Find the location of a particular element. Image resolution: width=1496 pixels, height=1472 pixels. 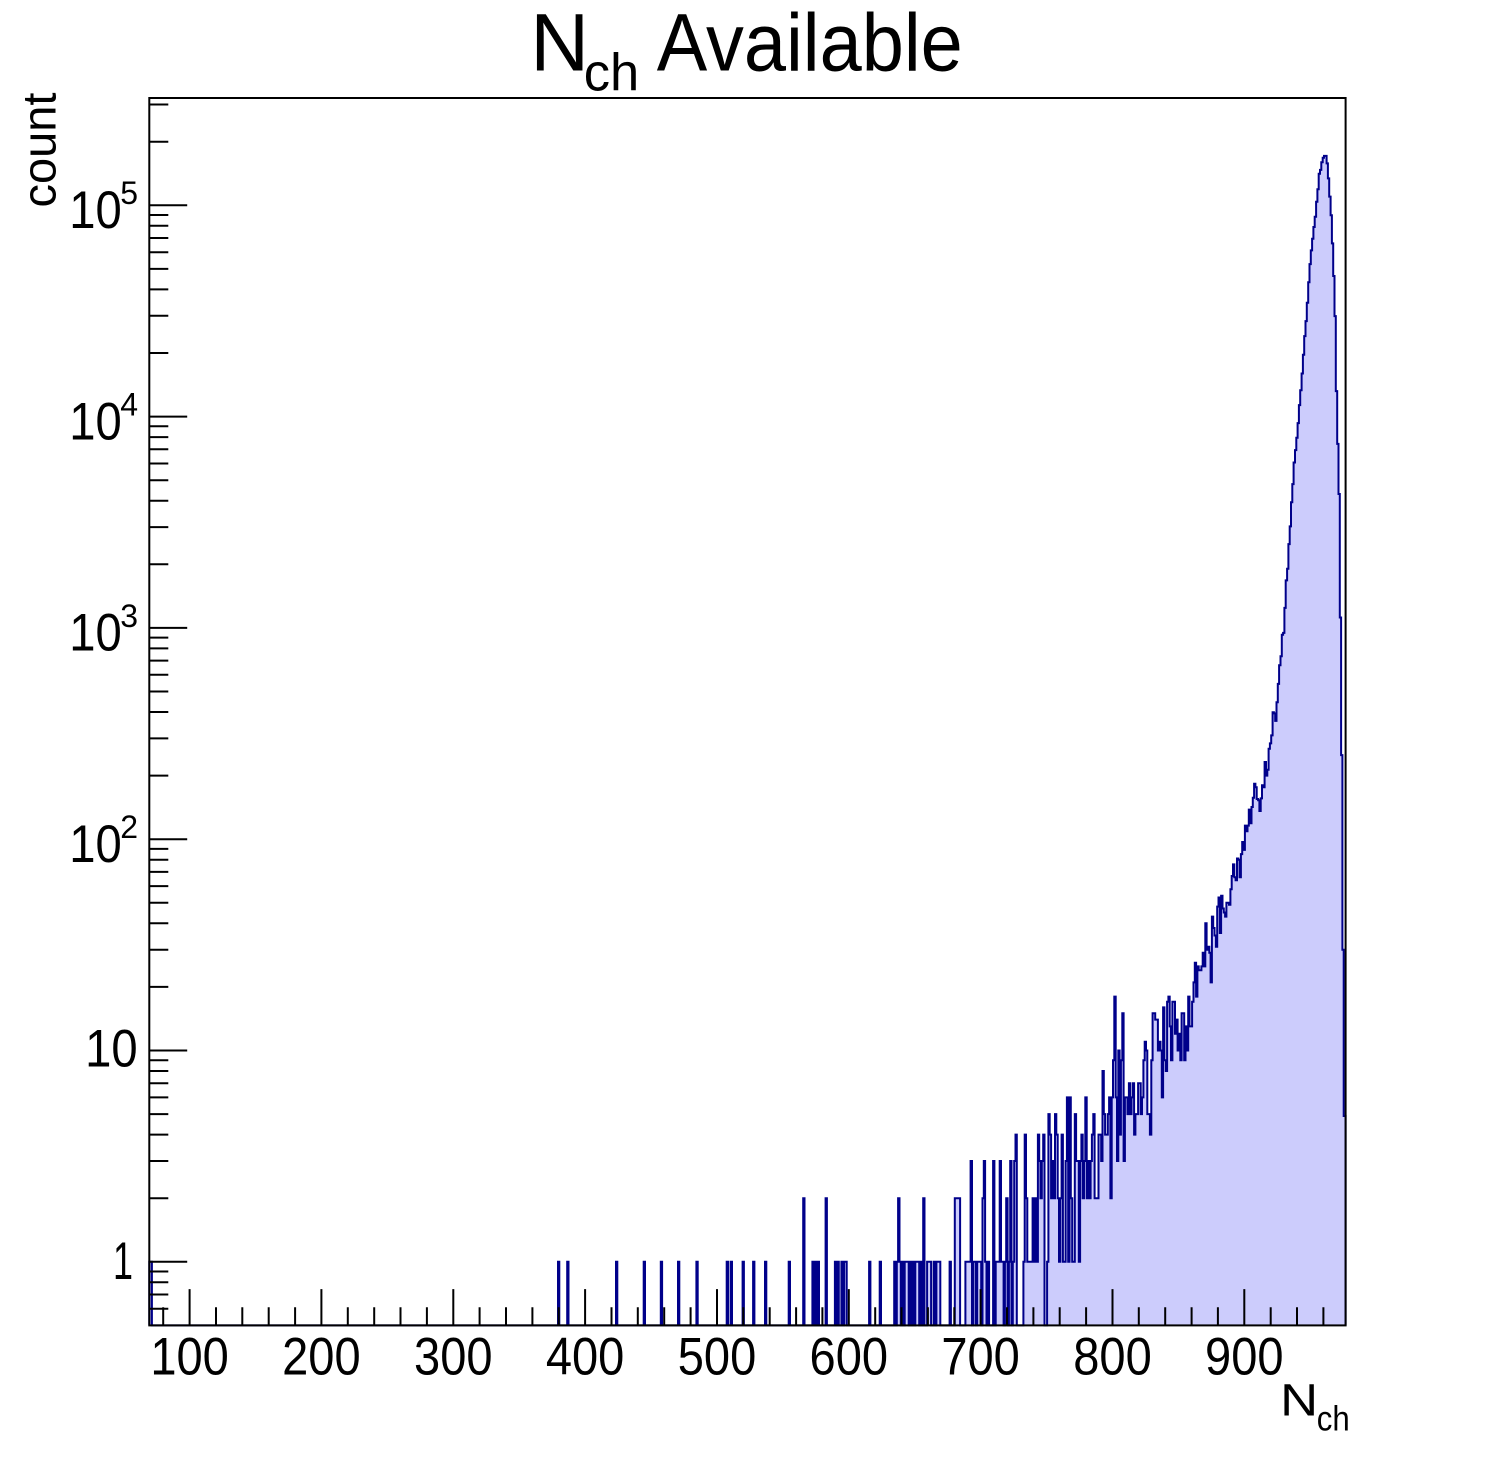

svg-text: 400 is located at coordinates (585, 1357).